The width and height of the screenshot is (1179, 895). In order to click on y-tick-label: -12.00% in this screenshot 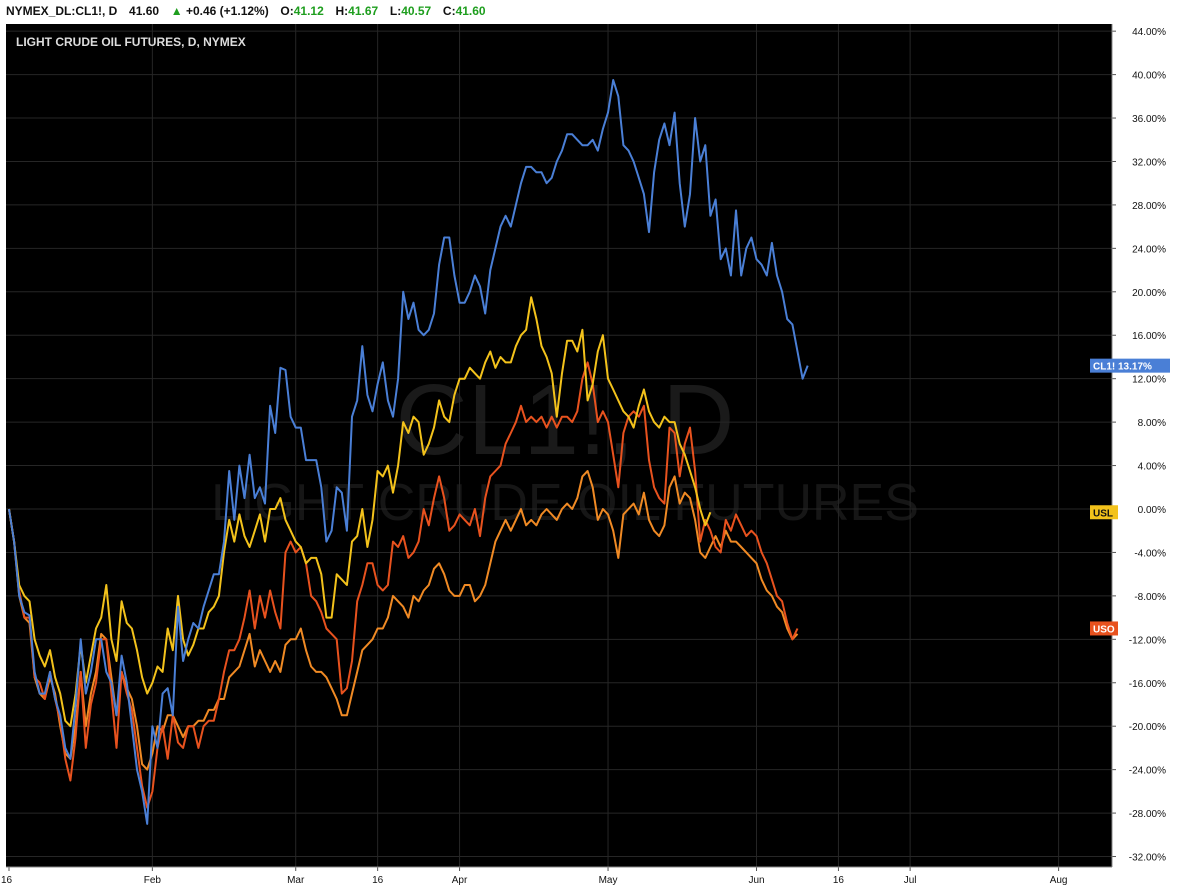, I will do `click(1147, 640)`.